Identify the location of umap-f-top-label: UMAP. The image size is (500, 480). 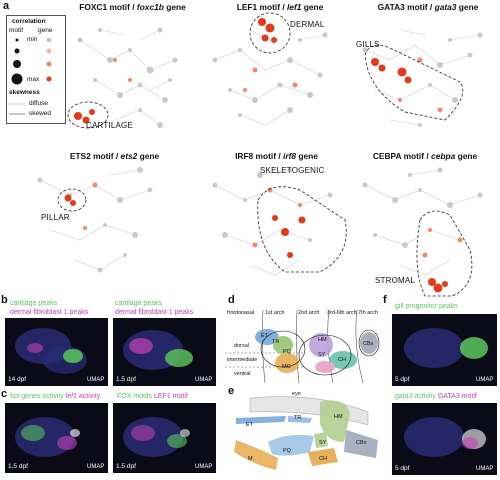
(485, 380).